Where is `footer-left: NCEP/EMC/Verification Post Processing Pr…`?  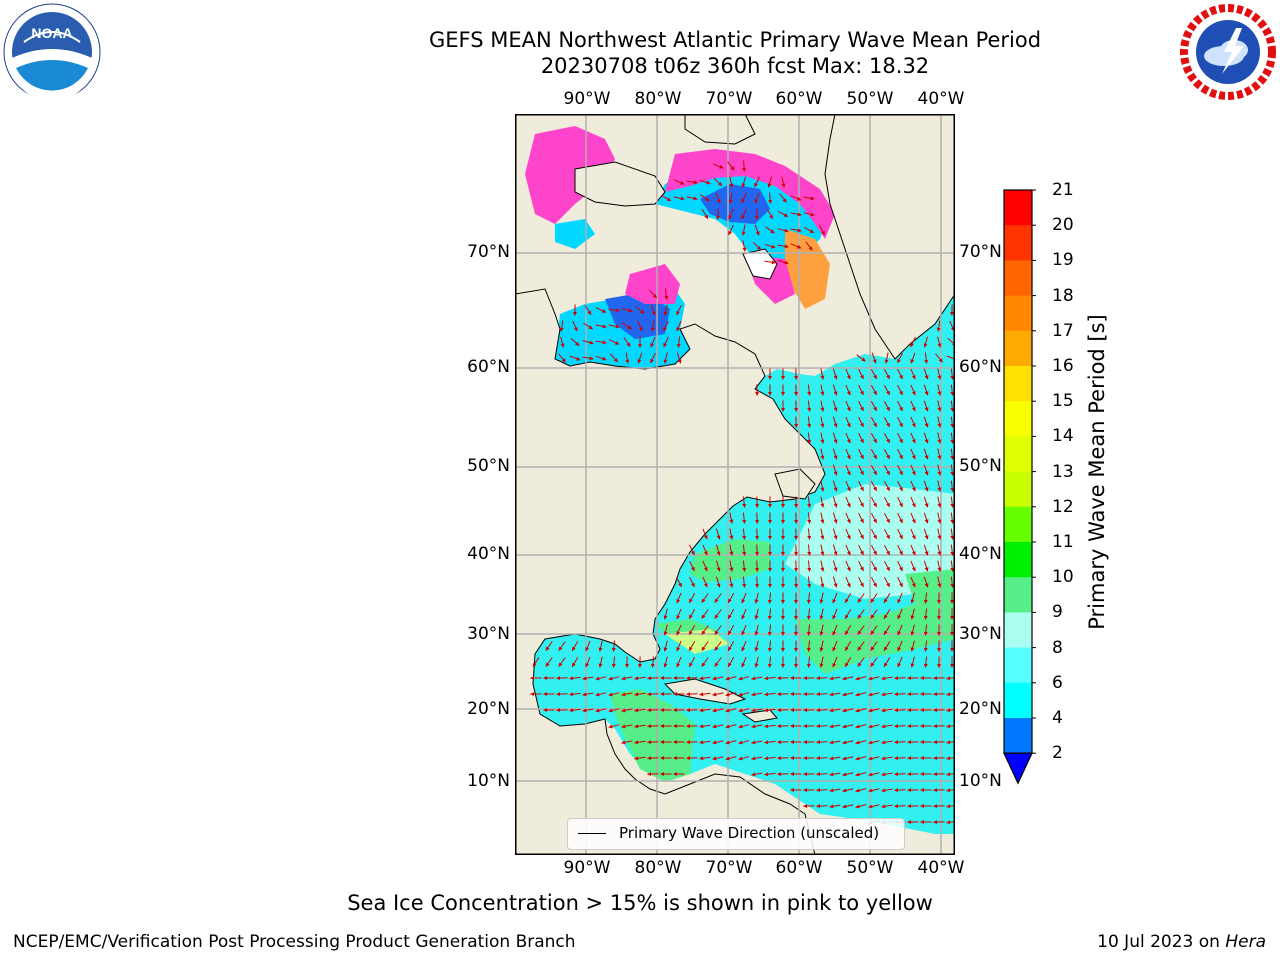
footer-left: NCEP/EMC/Verification Post Processing Pr… is located at coordinates (294, 942).